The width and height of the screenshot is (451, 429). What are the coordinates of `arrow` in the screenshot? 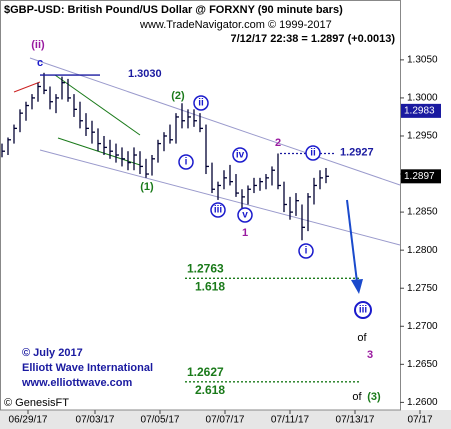 It's located at (352, 241).